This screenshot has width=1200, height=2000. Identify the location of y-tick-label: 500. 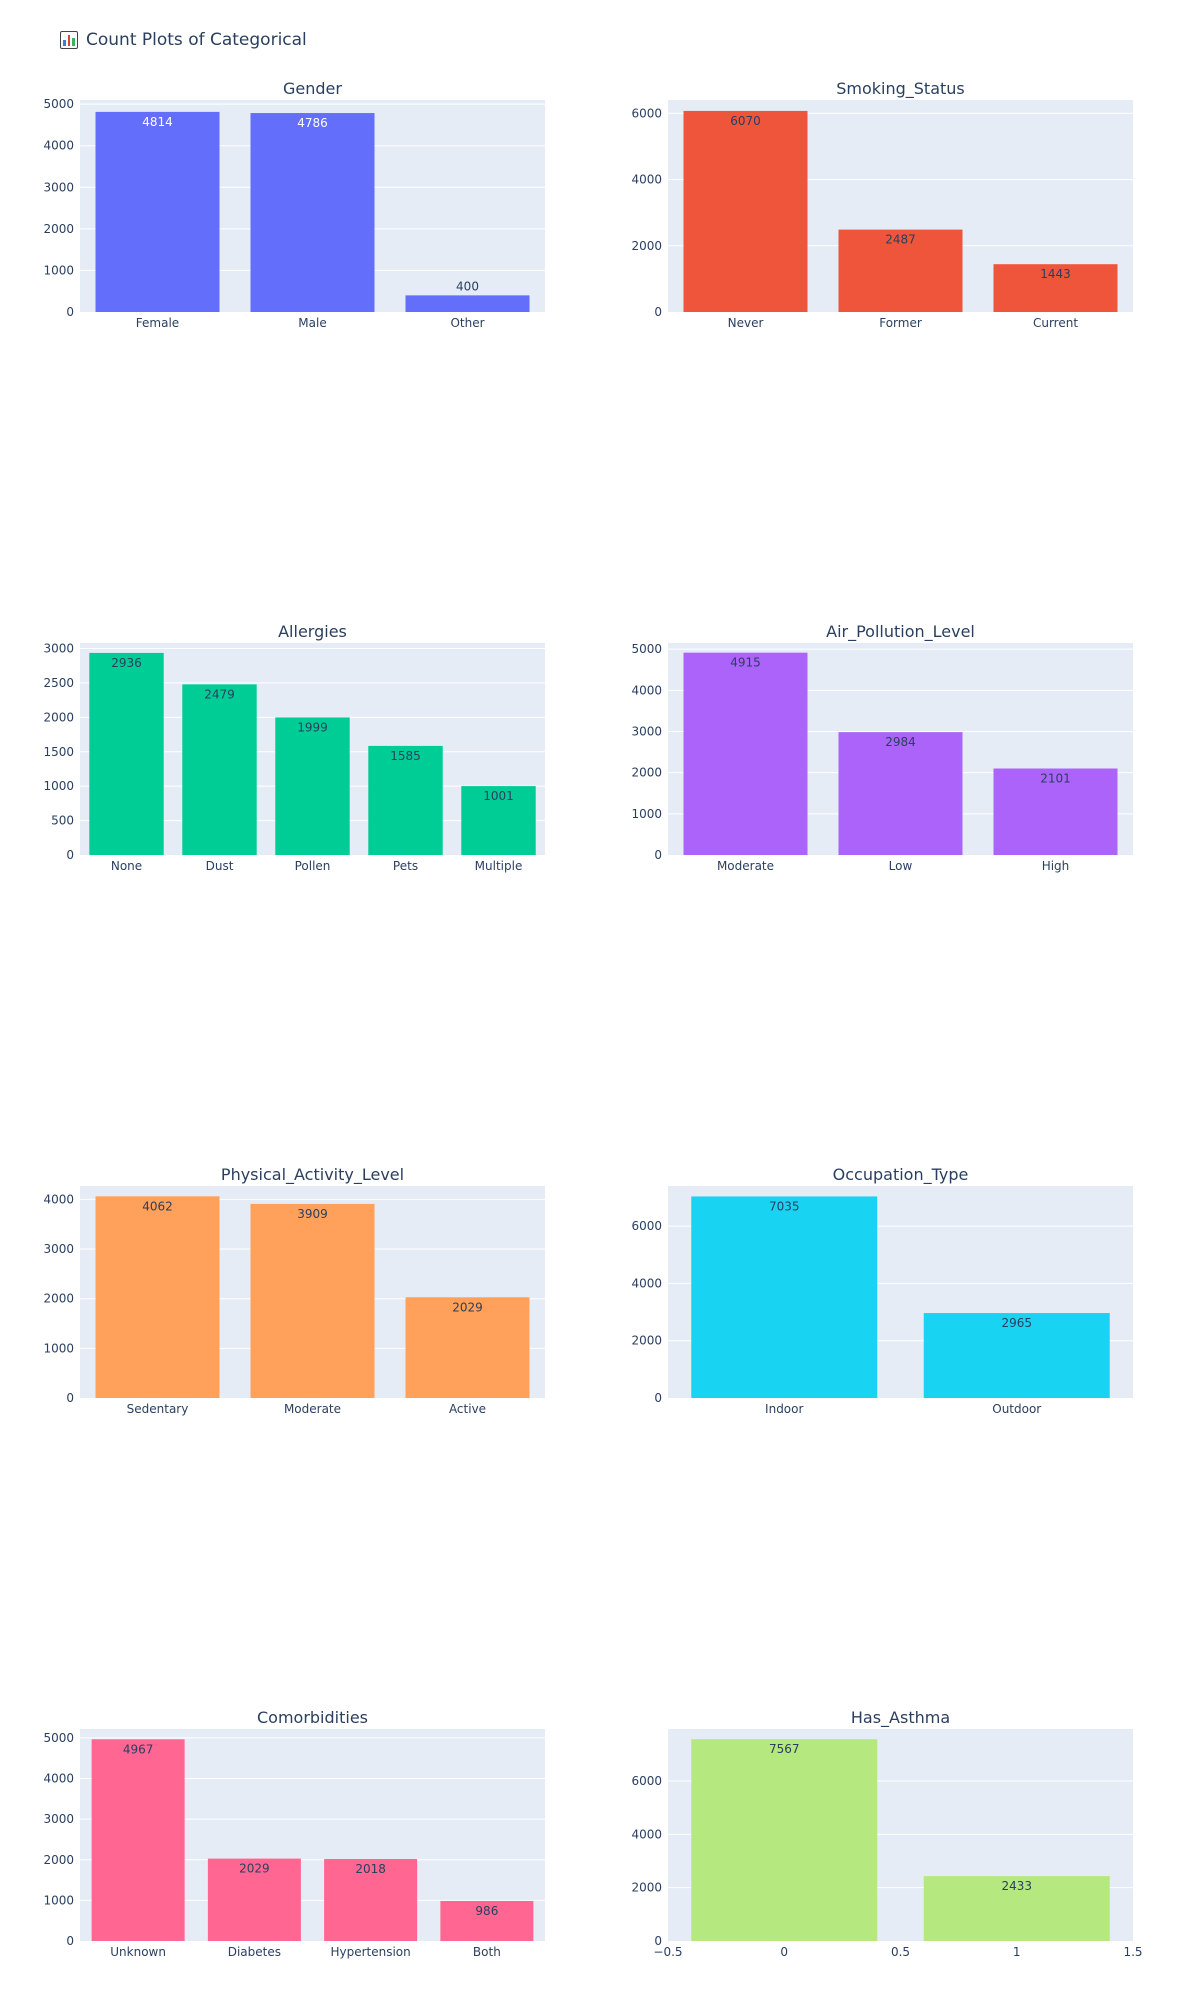
(62, 821).